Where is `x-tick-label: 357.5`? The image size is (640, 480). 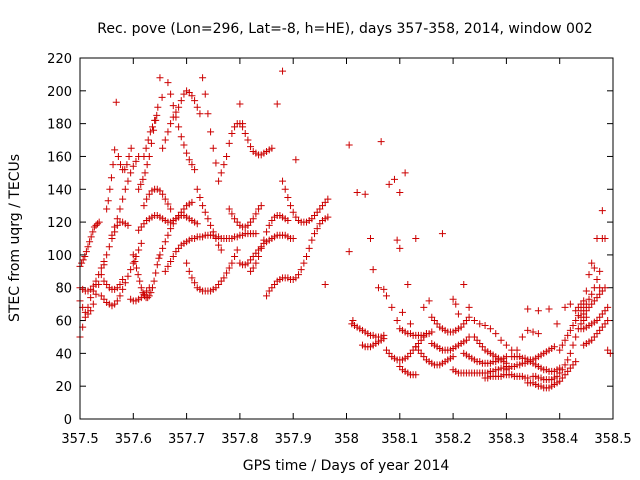
x-tick-label: 357.5 is located at coordinates (79, 439).